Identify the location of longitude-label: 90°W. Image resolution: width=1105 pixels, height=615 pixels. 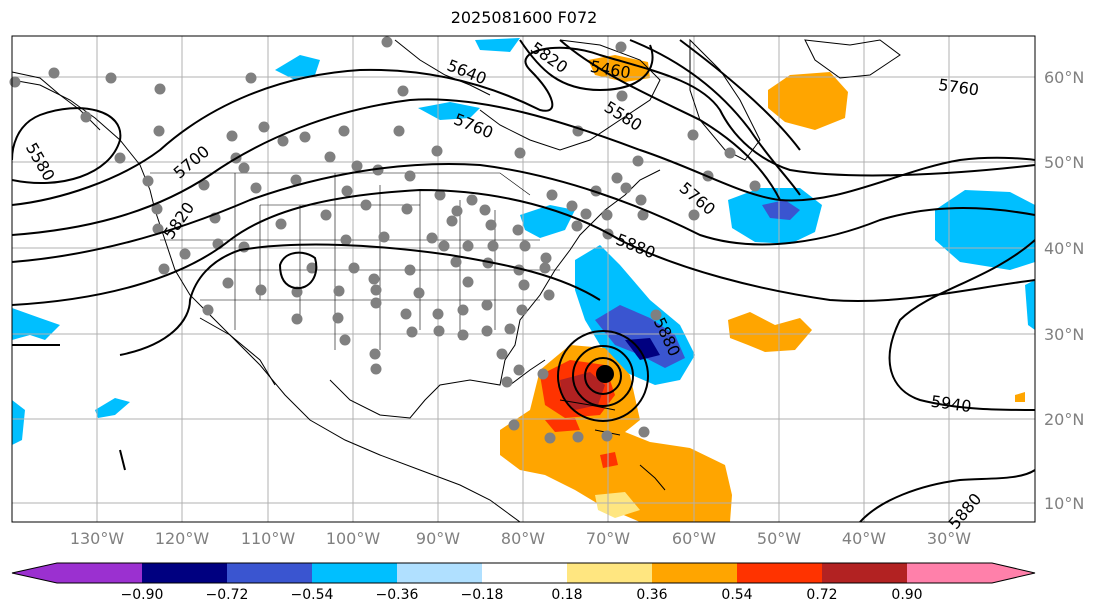
(438, 538).